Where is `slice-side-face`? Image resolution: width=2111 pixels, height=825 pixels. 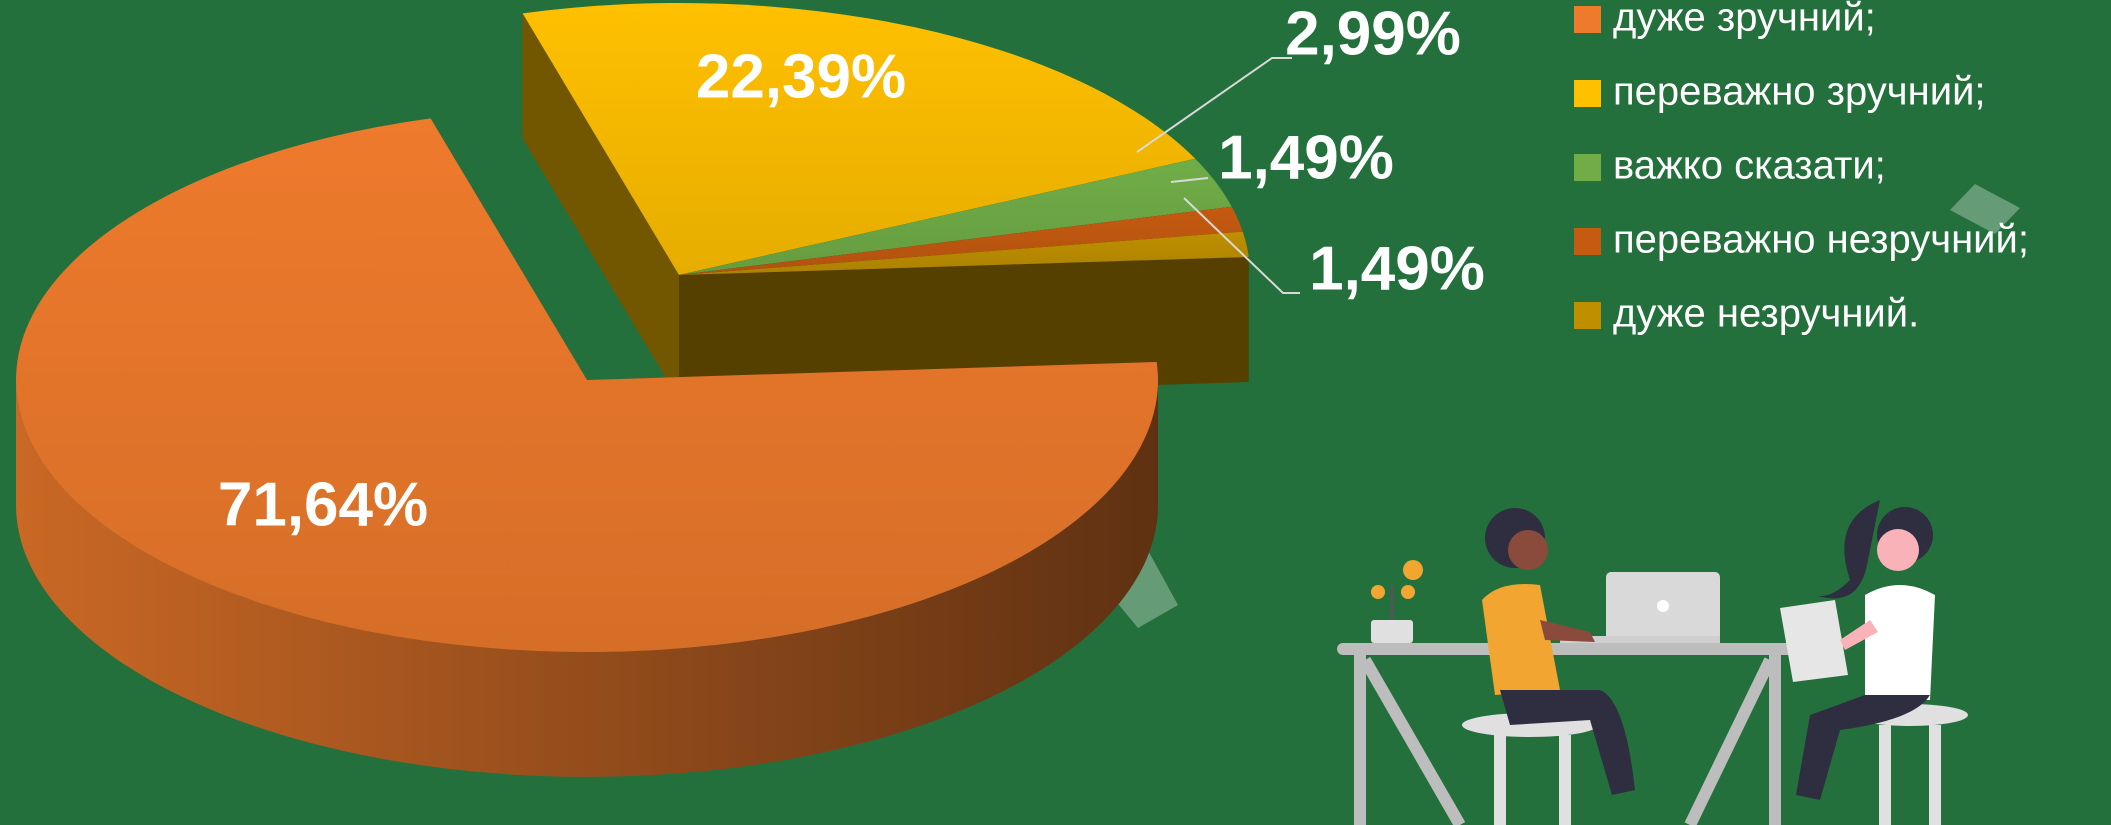
slice-side-face is located at coordinates (600, 207).